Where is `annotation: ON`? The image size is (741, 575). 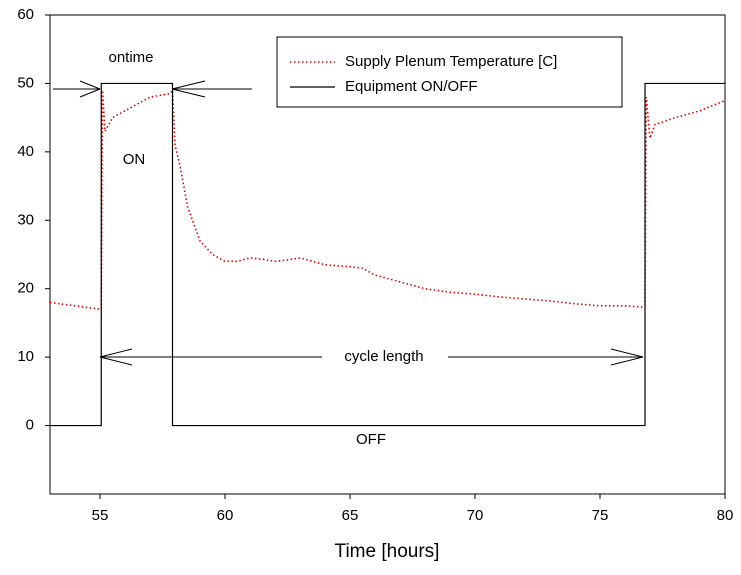
annotation: ON is located at coordinates (134, 159).